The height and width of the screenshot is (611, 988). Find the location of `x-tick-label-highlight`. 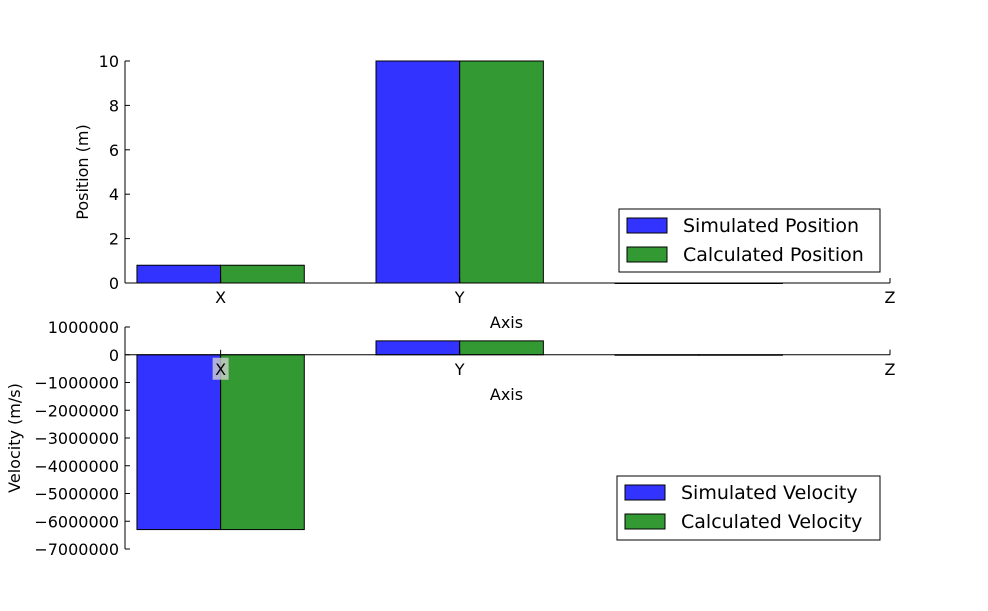

x-tick-label-highlight is located at coordinates (220, 368).